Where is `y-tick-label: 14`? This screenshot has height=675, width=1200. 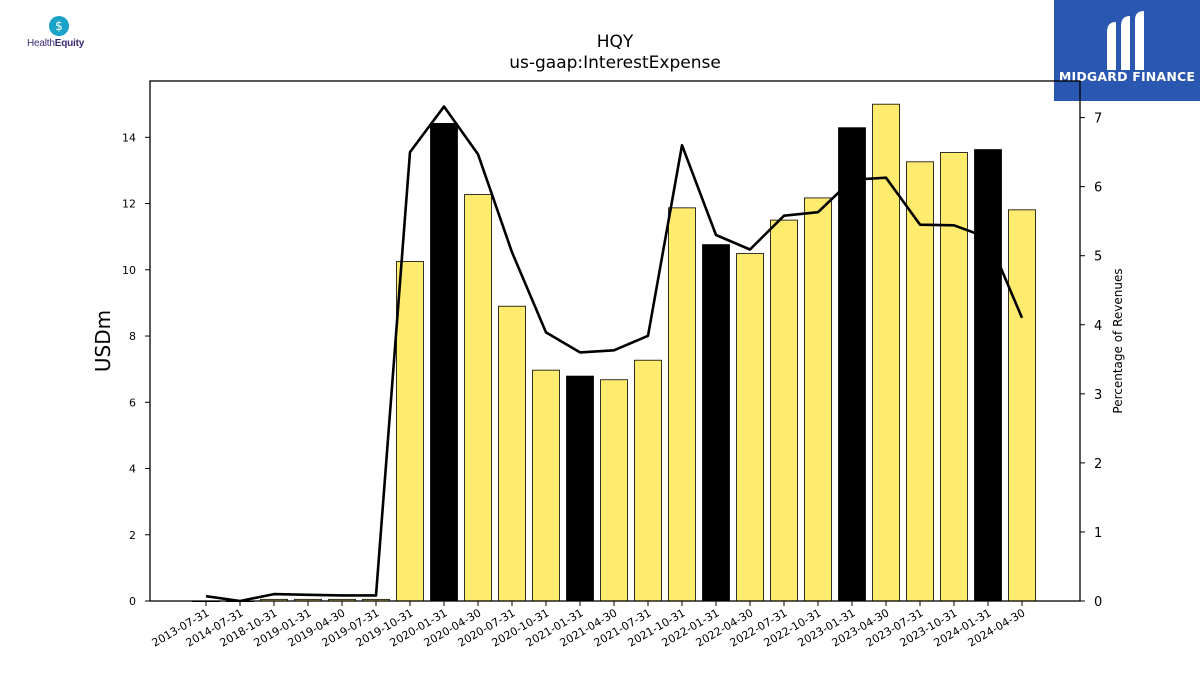
y-tick-label: 14 is located at coordinates (129, 137).